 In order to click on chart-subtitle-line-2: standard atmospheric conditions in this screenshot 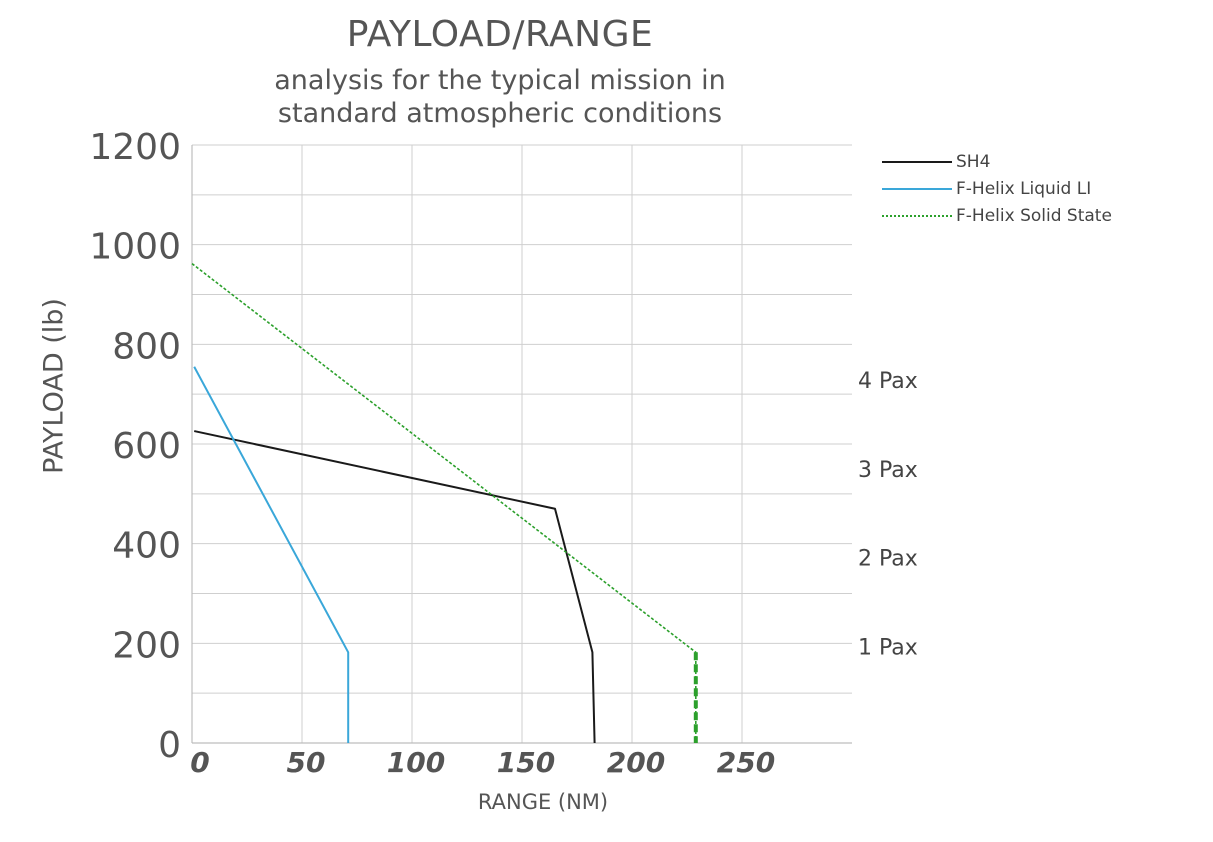, I will do `click(500, 113)`.